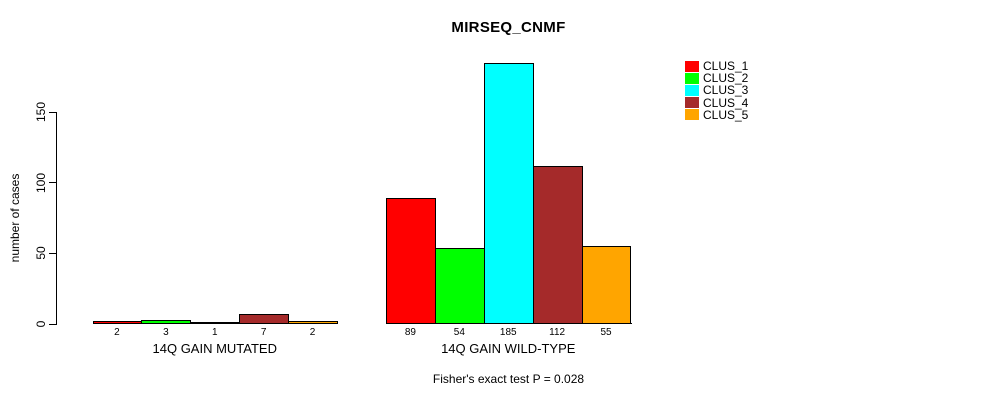 Image resolution: width=990 pixels, height=400 pixels. What do you see at coordinates (508, 379) in the screenshot?
I see `annotation-text: Fisher's exact test P = 0.028` at bounding box center [508, 379].